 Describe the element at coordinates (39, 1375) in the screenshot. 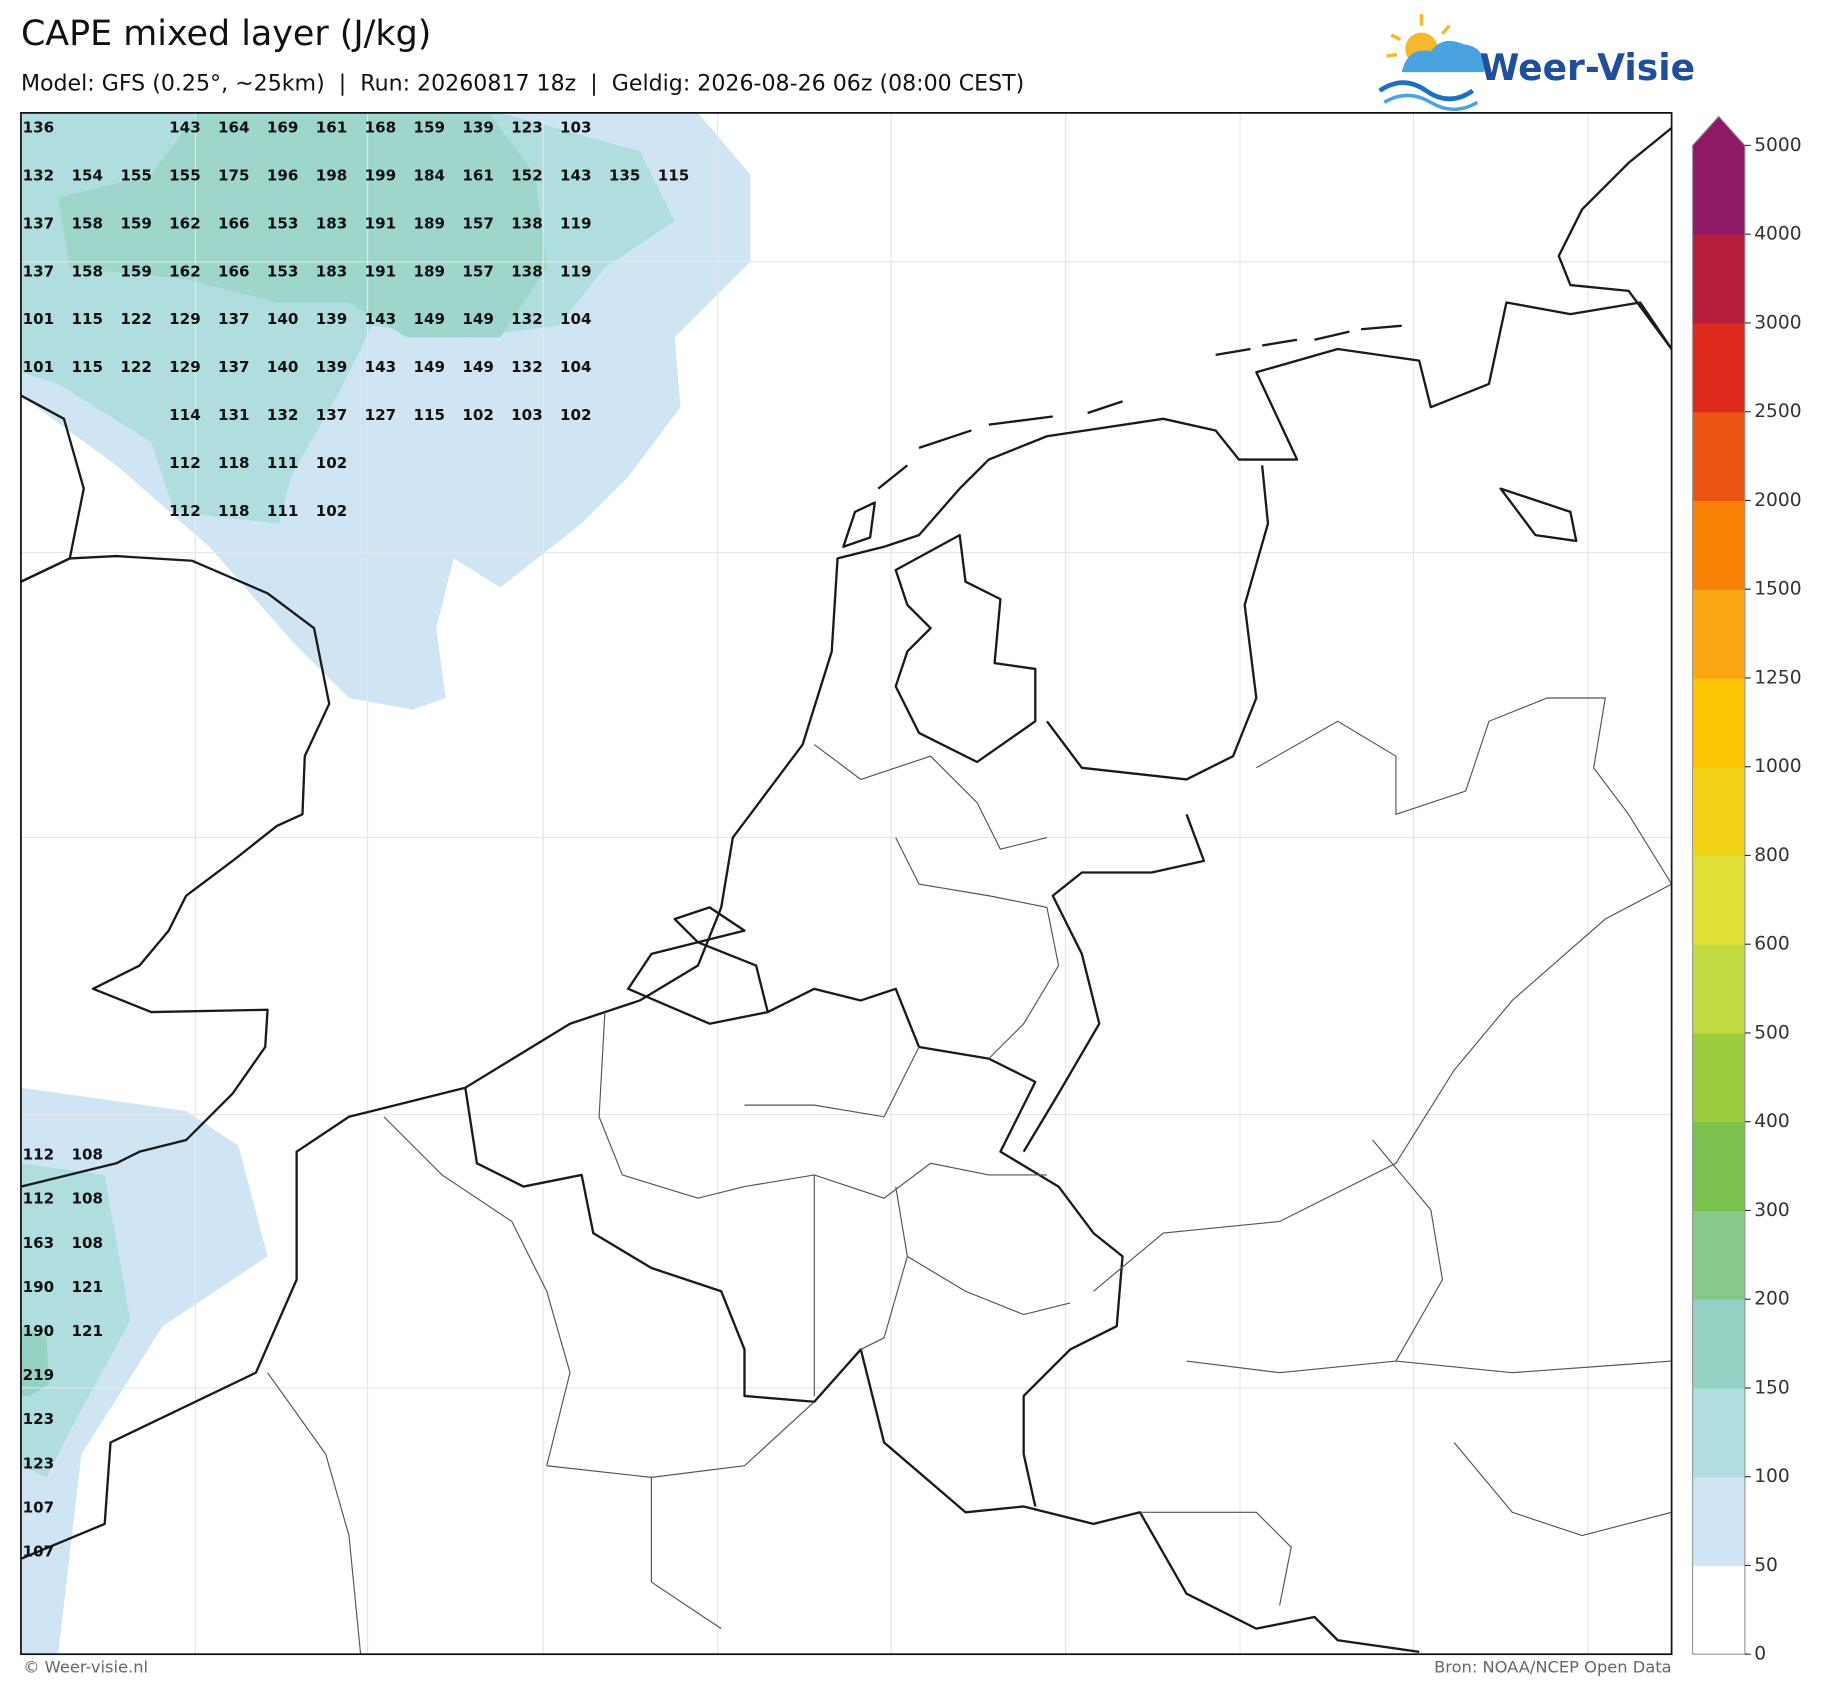

I see `point-label: 219` at that location.